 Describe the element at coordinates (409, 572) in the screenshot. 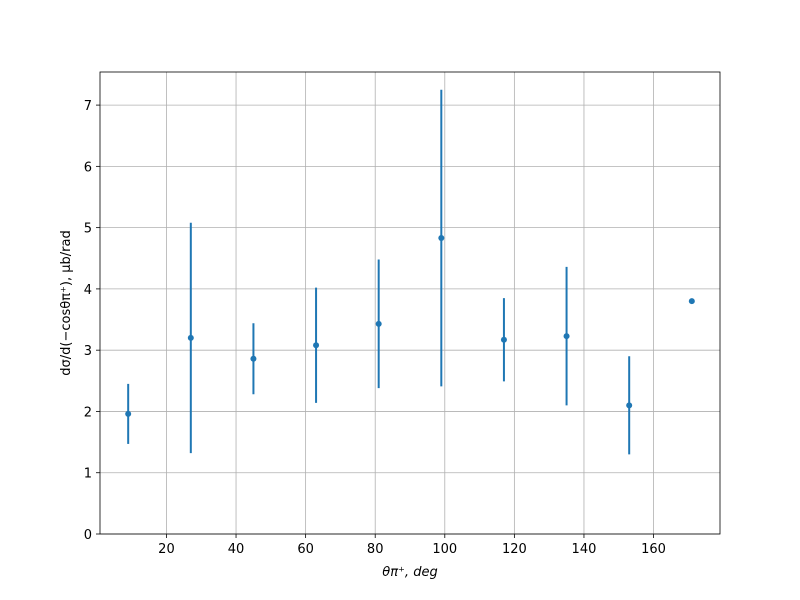

I see `x-axis-label: θπ⁺, deg` at that location.